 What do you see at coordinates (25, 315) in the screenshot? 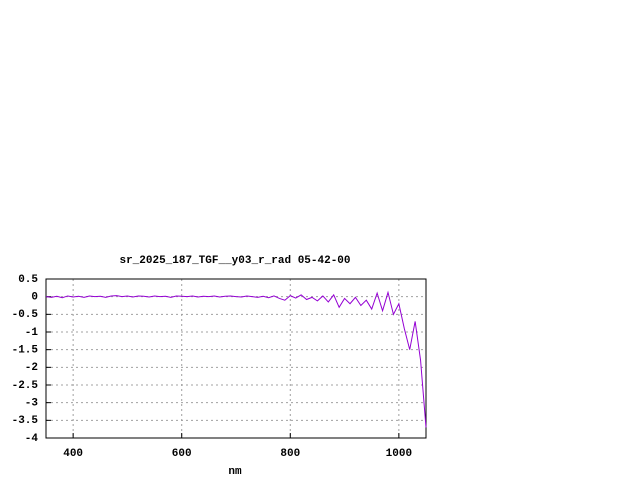
I see `y-tick-label: -0.5` at bounding box center [25, 315].